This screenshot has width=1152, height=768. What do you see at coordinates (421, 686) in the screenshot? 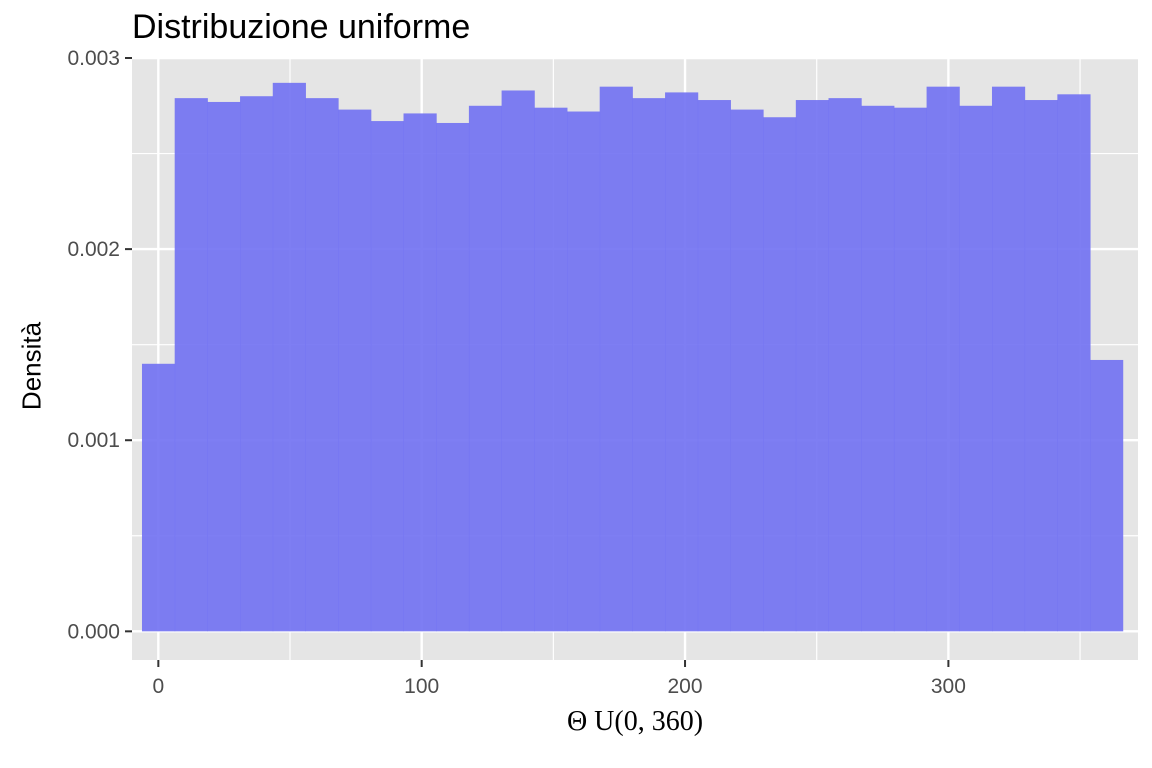
I see `x-tick-label: 100` at bounding box center [421, 686].